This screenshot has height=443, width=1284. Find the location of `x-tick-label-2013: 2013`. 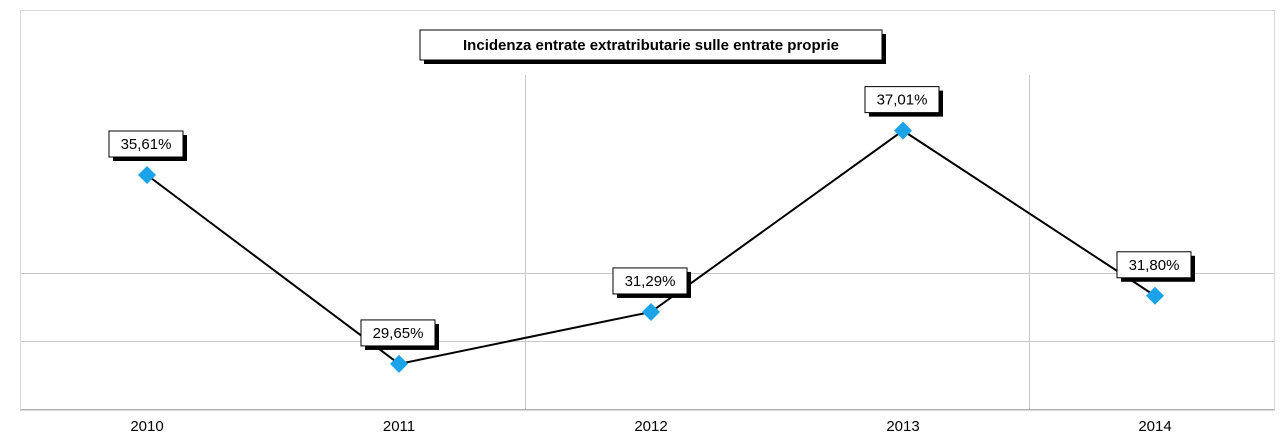

x-tick-label-2013: 2013 is located at coordinates (902, 426).